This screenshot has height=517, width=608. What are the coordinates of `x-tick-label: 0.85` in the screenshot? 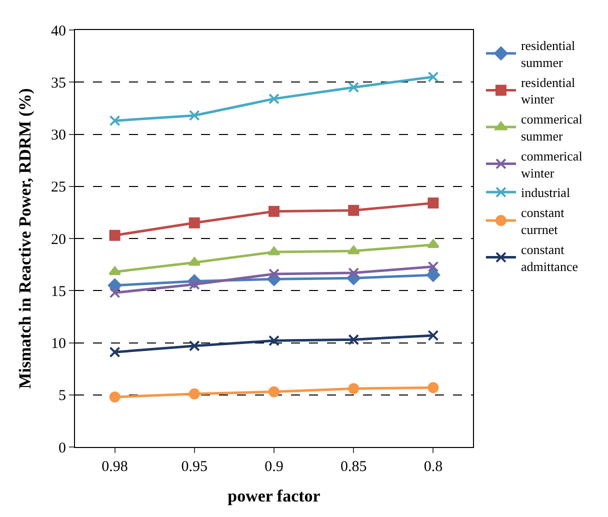 It's located at (353, 467).